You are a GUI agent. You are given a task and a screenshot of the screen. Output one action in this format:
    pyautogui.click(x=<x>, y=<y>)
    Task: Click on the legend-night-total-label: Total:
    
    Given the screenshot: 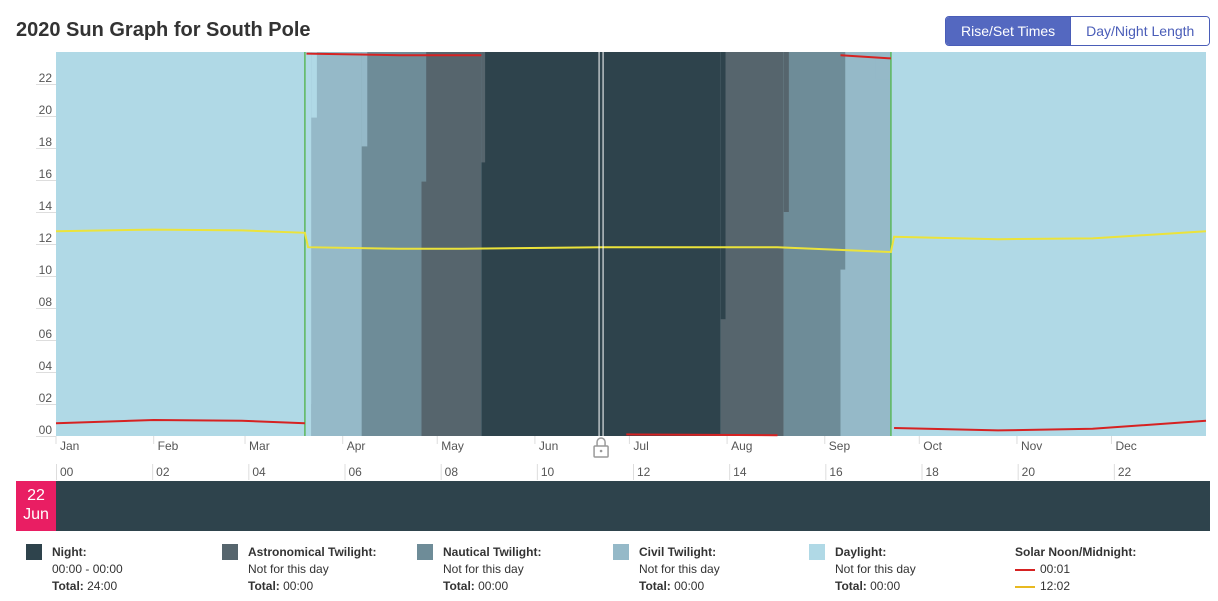 What is the action you would take?
    pyautogui.click(x=68, y=586)
    